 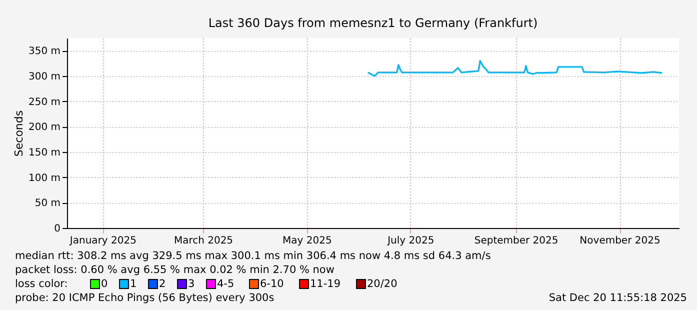 I want to click on text: probe: 20 ICMP Echo Pings (56 Bytes) every 300s, so click(x=144, y=298).